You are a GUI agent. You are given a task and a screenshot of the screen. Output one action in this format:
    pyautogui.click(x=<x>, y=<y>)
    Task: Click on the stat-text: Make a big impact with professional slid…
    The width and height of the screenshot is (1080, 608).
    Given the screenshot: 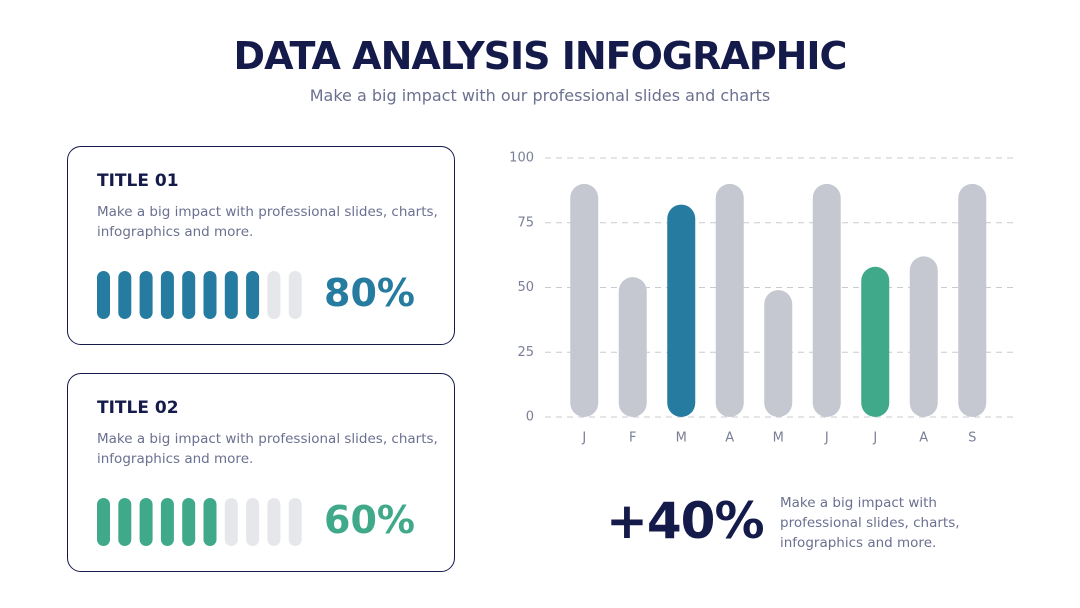 What is the action you would take?
    pyautogui.click(x=870, y=523)
    